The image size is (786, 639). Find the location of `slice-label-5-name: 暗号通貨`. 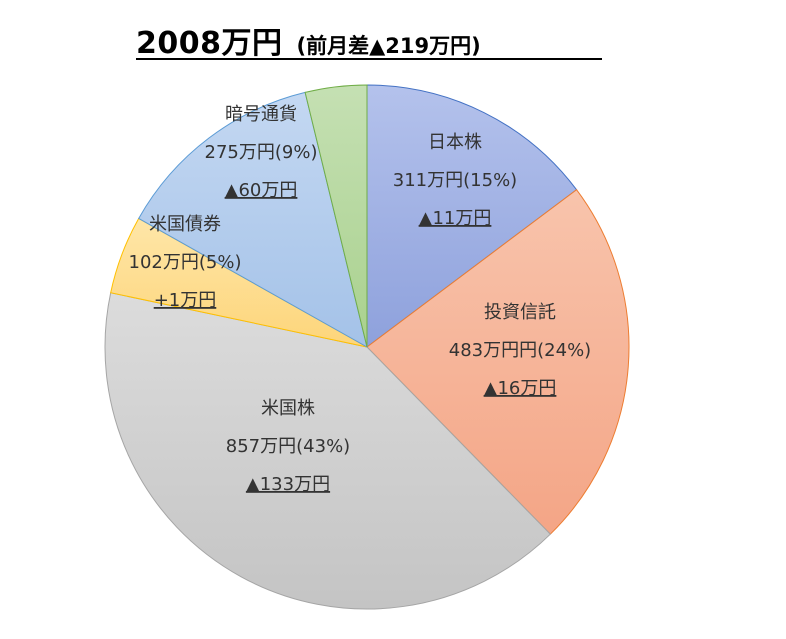

slice-label-5-name: 暗号通貨 is located at coordinates (261, 114).